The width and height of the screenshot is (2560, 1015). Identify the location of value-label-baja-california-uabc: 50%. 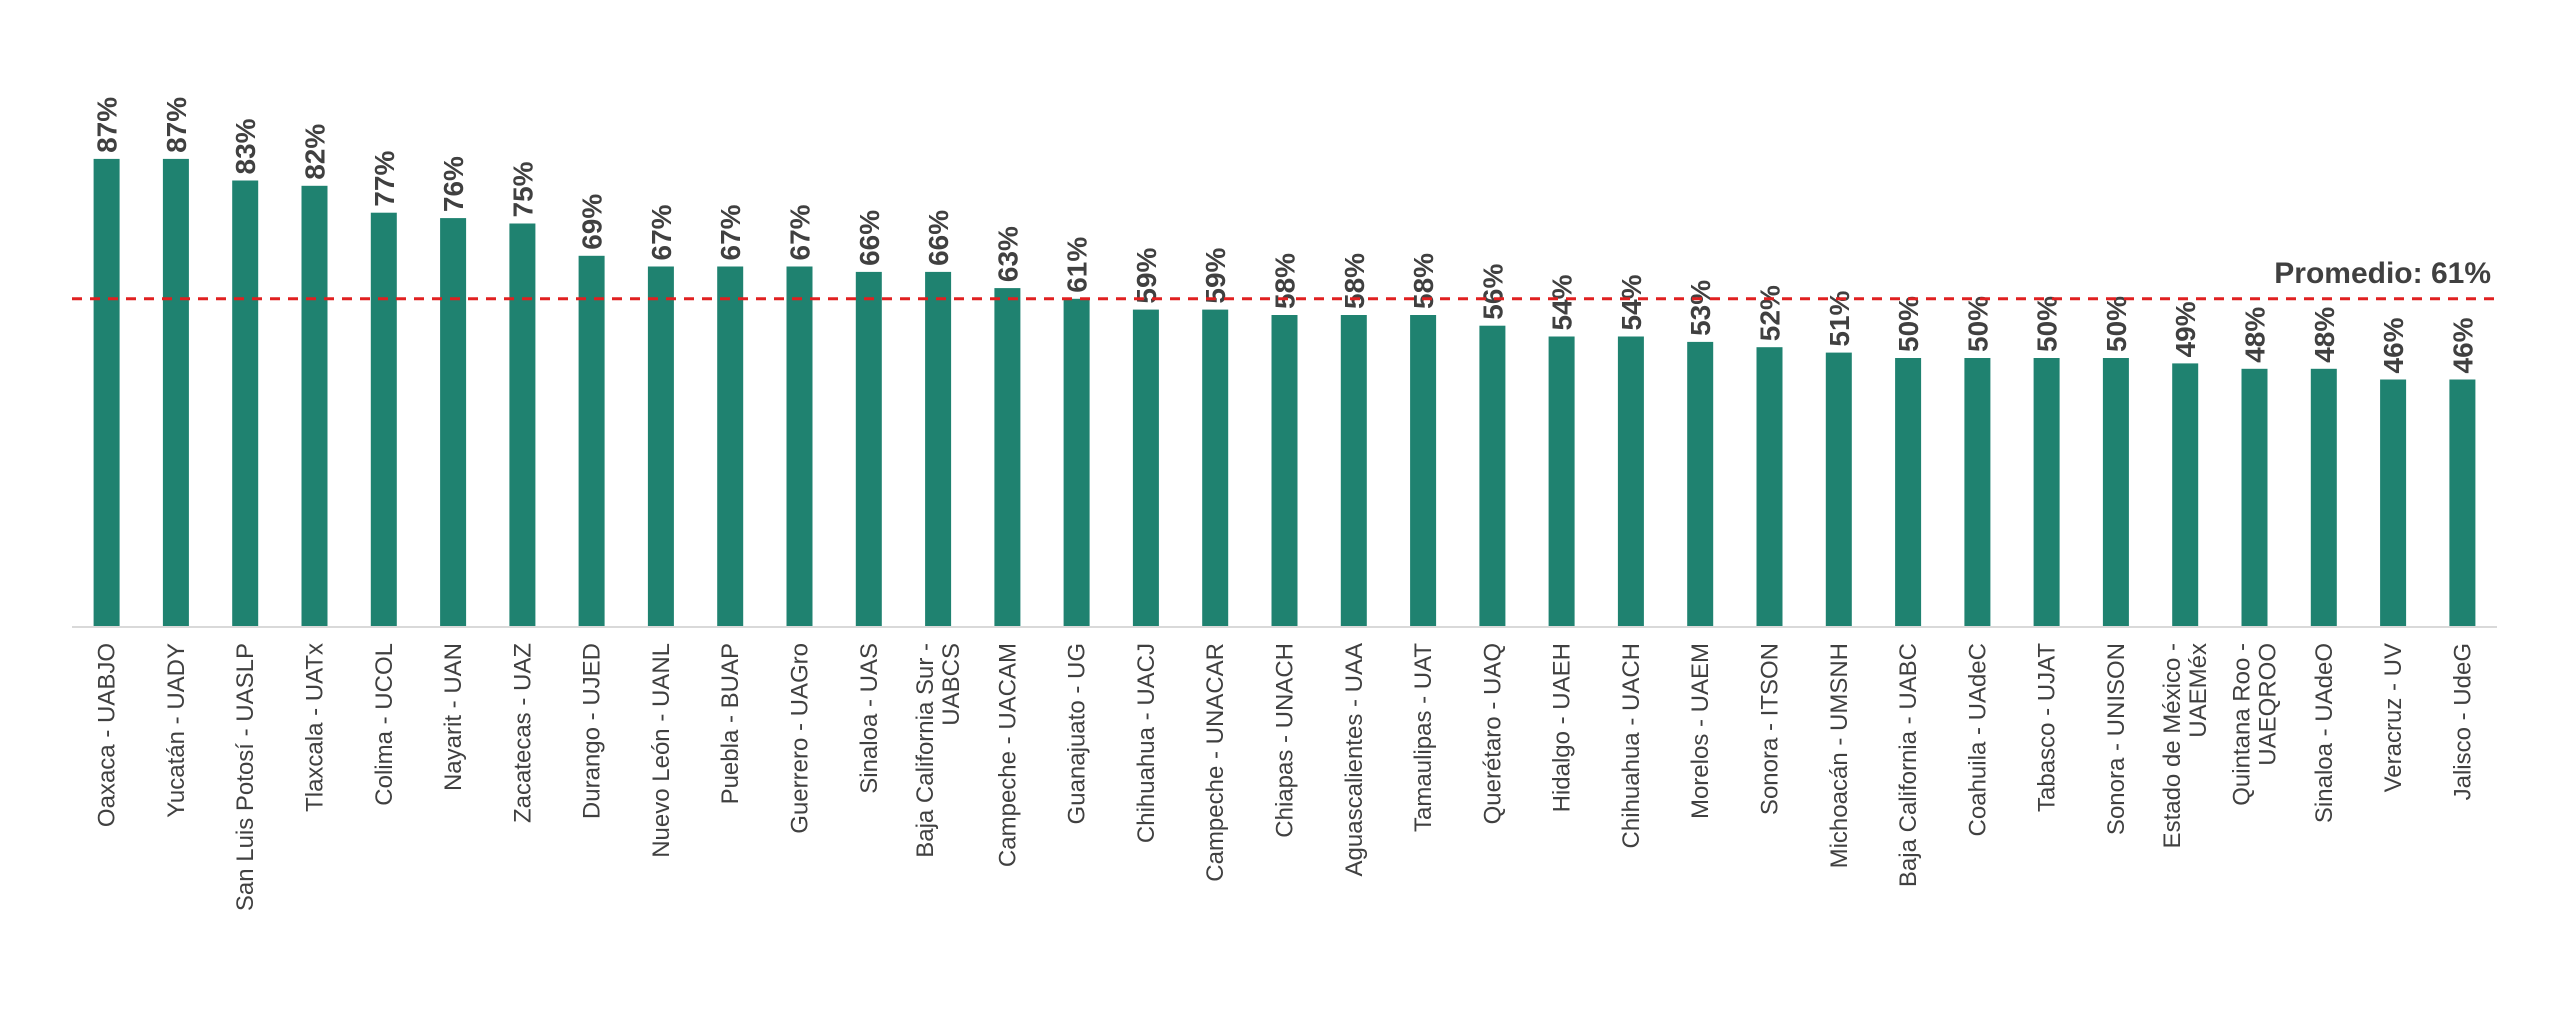
(1908, 324).